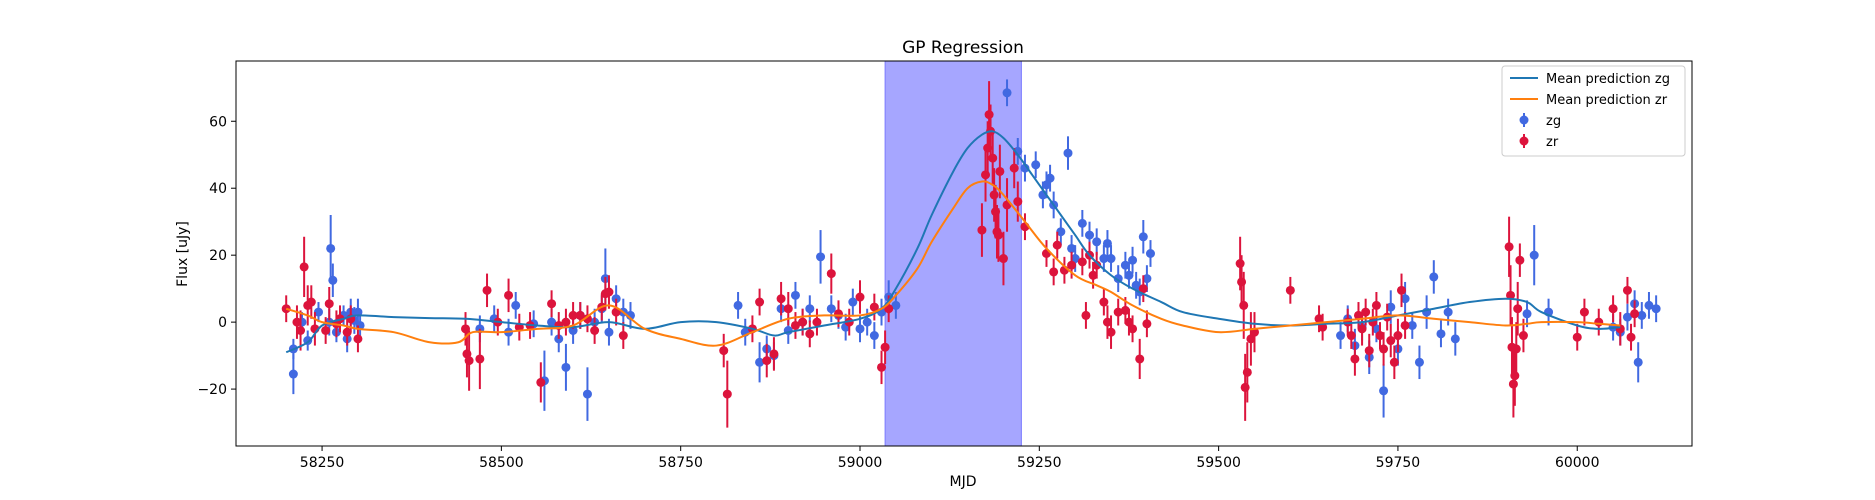 The width and height of the screenshot is (1875, 500). What do you see at coordinates (963, 482) in the screenshot?
I see `x-axis-label: MJD` at bounding box center [963, 482].